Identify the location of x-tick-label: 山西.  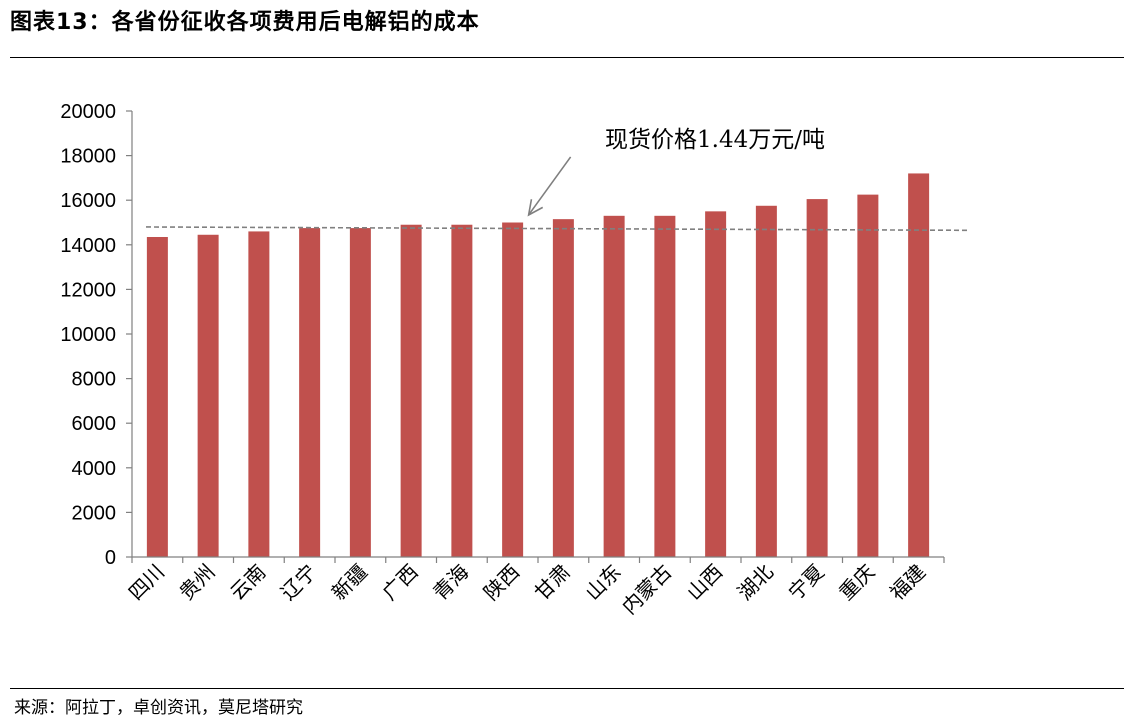
(704, 582).